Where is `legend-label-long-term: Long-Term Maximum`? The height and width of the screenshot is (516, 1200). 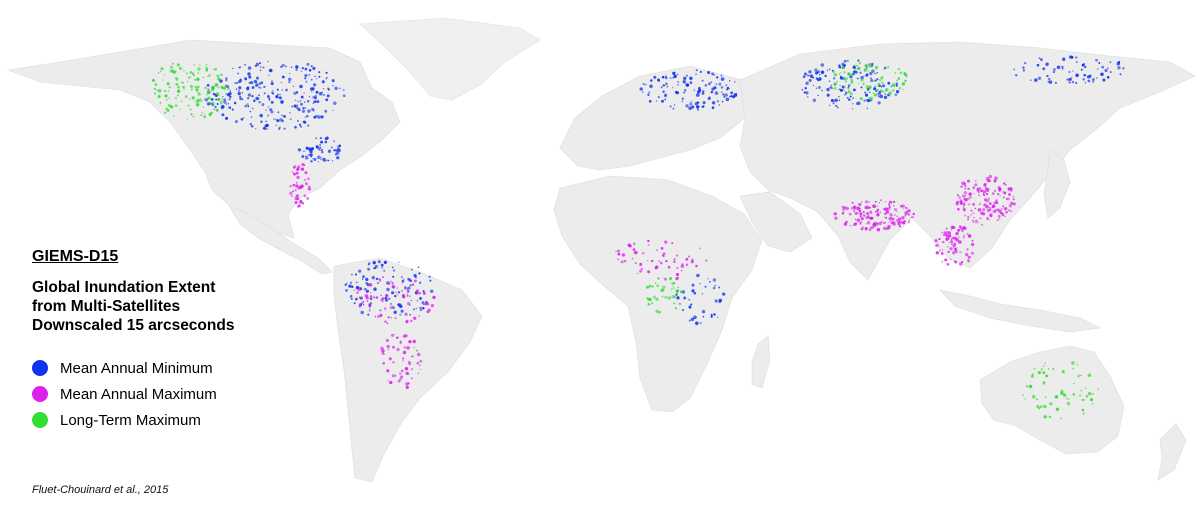 legend-label-long-term: Long-Term Maximum is located at coordinates (130, 420).